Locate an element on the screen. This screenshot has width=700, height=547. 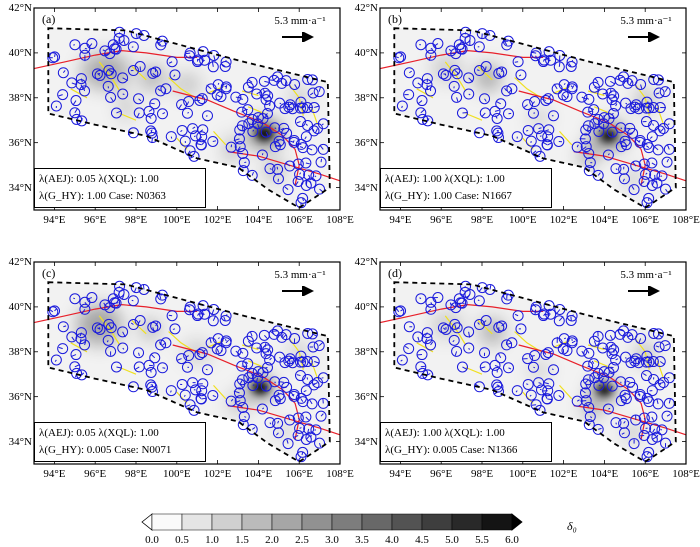
velocity-scale-arrow-icon is located at coordinates (298, 37).